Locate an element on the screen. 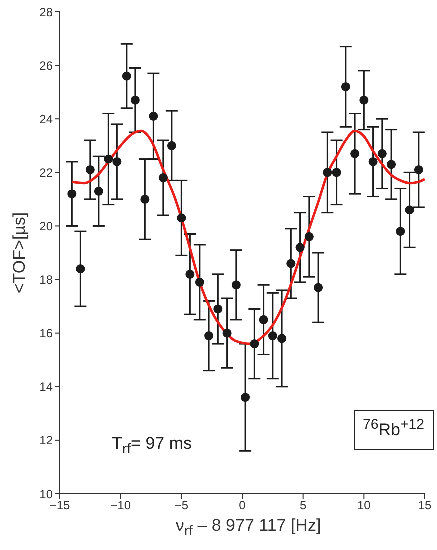 This screenshot has height=550, width=437. x-tick-label: 5 is located at coordinates (303, 505).